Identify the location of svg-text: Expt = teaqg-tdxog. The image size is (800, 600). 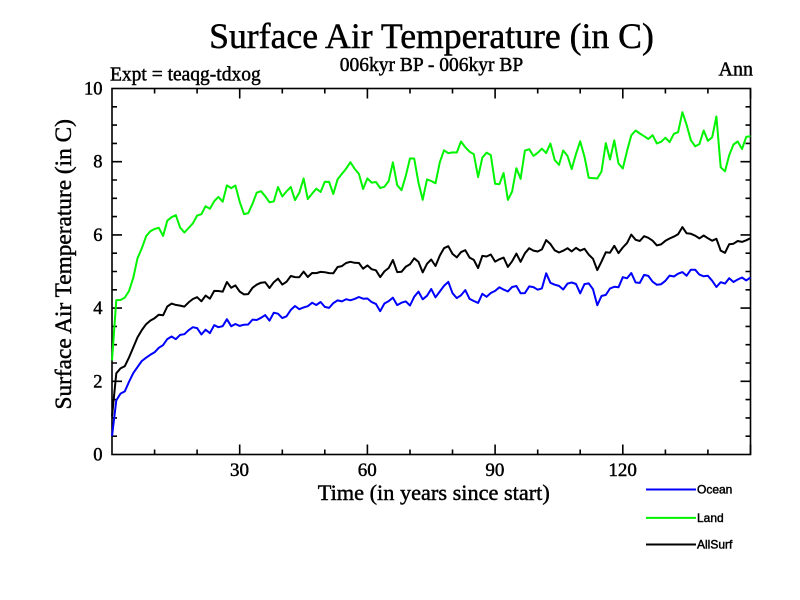
(185, 75).